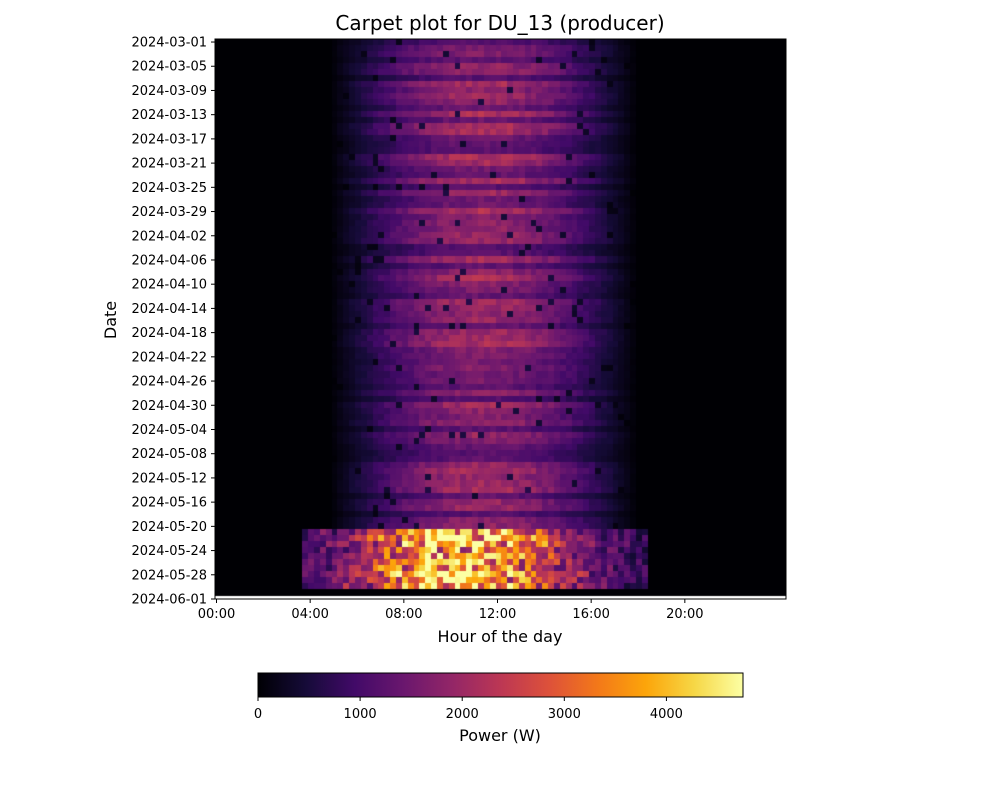  What do you see at coordinates (360, 714) in the screenshot?
I see `colorbar-tick-label: 1000` at bounding box center [360, 714].